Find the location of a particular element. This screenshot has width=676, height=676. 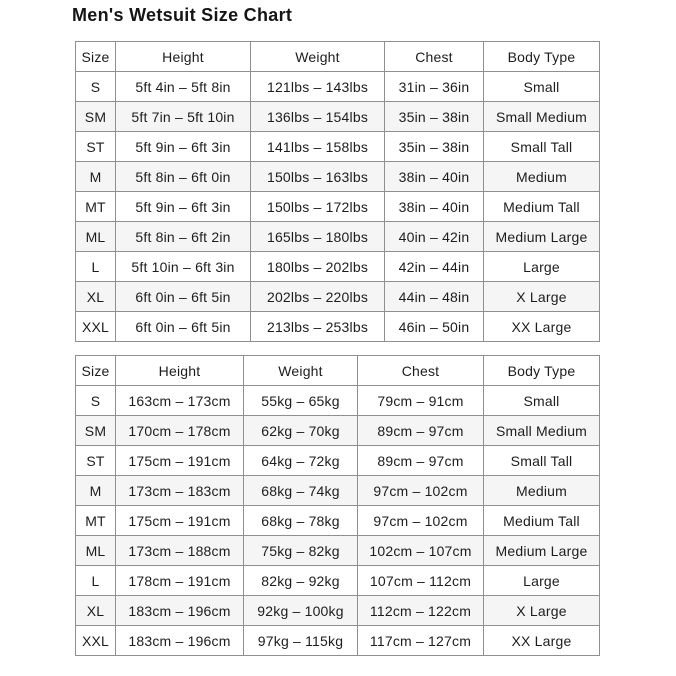

table-cell: 44in – 48in is located at coordinates (434, 296).